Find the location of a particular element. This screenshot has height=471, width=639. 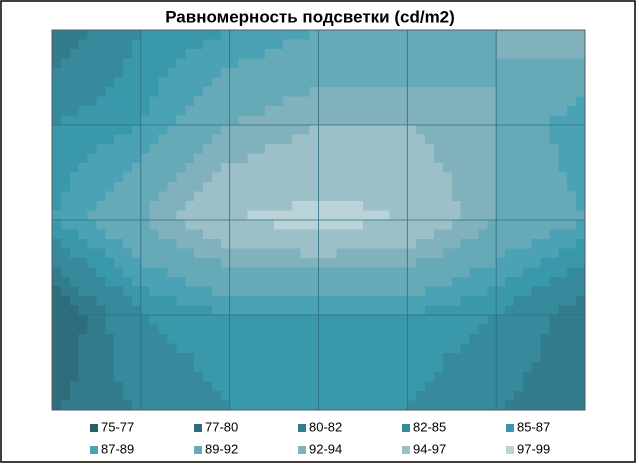

legend-label: 94-97 is located at coordinates (429, 448).